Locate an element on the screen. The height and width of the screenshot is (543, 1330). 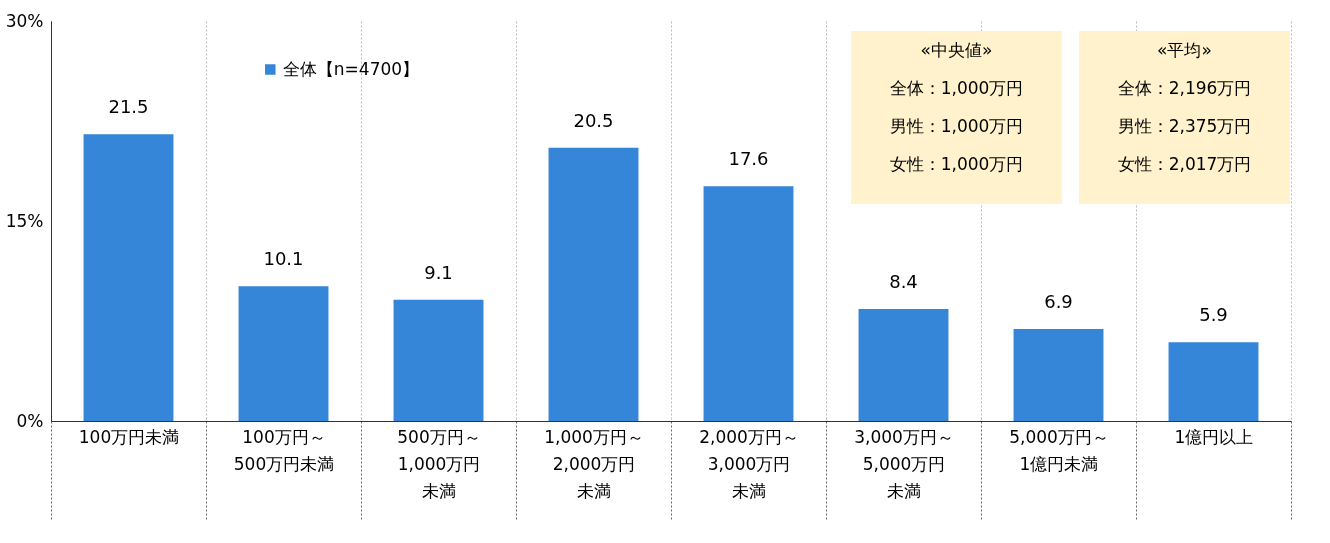
annotation: «平均» is located at coordinates (1184, 50).